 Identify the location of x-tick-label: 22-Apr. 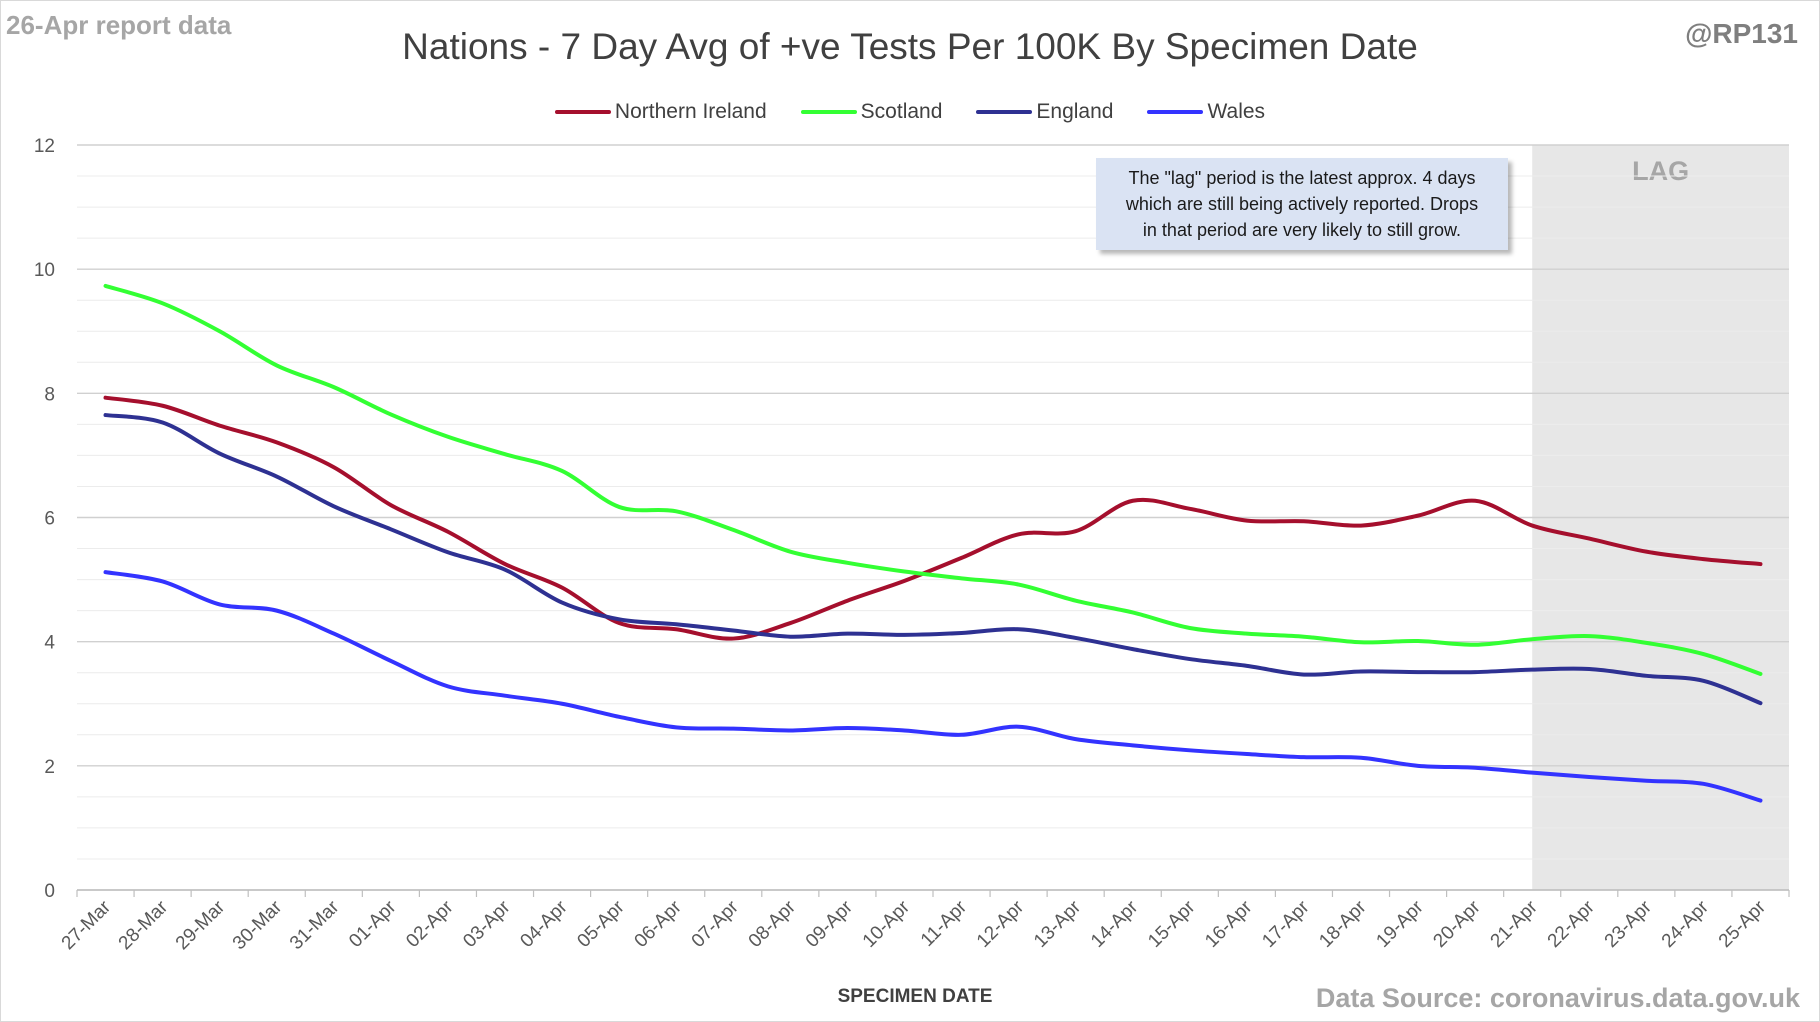
(1572, 924).